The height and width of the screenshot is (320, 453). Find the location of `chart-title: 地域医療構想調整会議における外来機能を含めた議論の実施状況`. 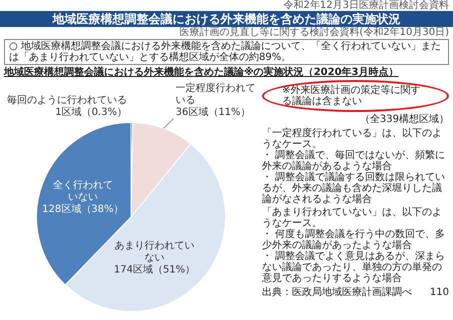

chart-title: 地域医療構想調整会議における外来機能を含めた議論の実施状況 is located at coordinates (226, 19).